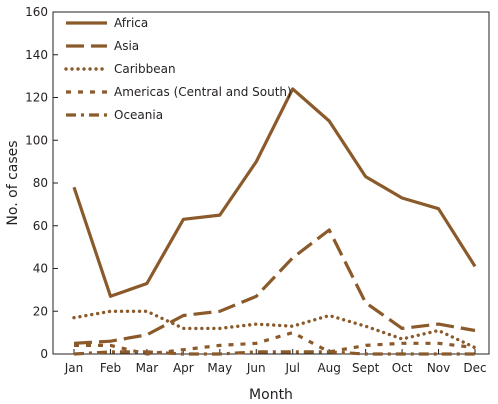 The width and height of the screenshot is (498, 404). I want to click on y-tick-label: 40, so click(40, 269).